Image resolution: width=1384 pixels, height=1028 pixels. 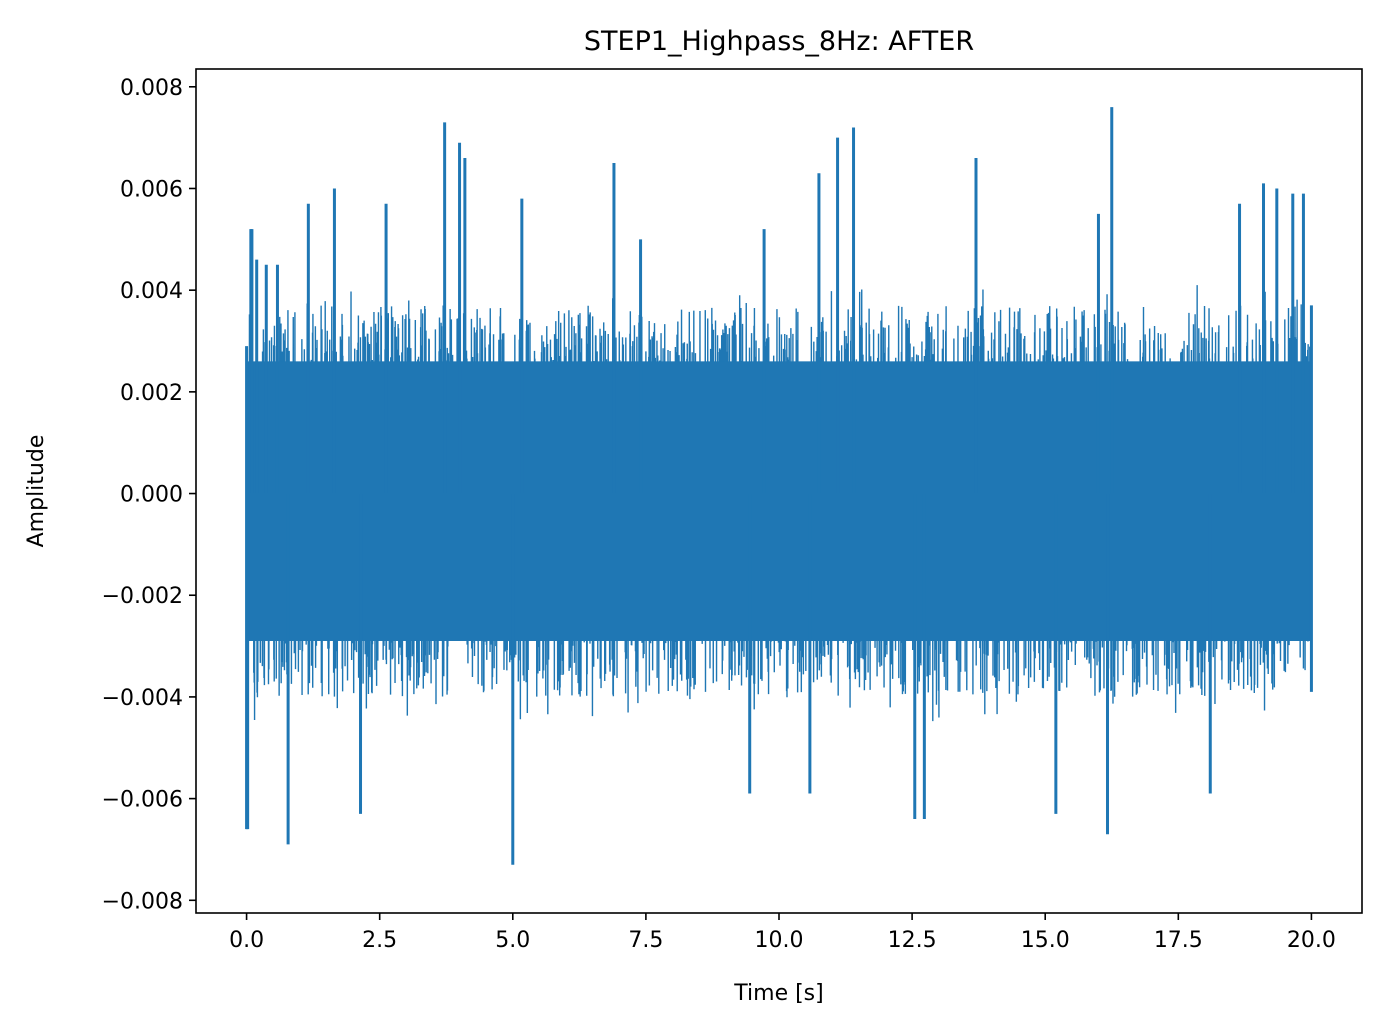 I want to click on y-tick-label: −0.004, so click(x=142, y=698).